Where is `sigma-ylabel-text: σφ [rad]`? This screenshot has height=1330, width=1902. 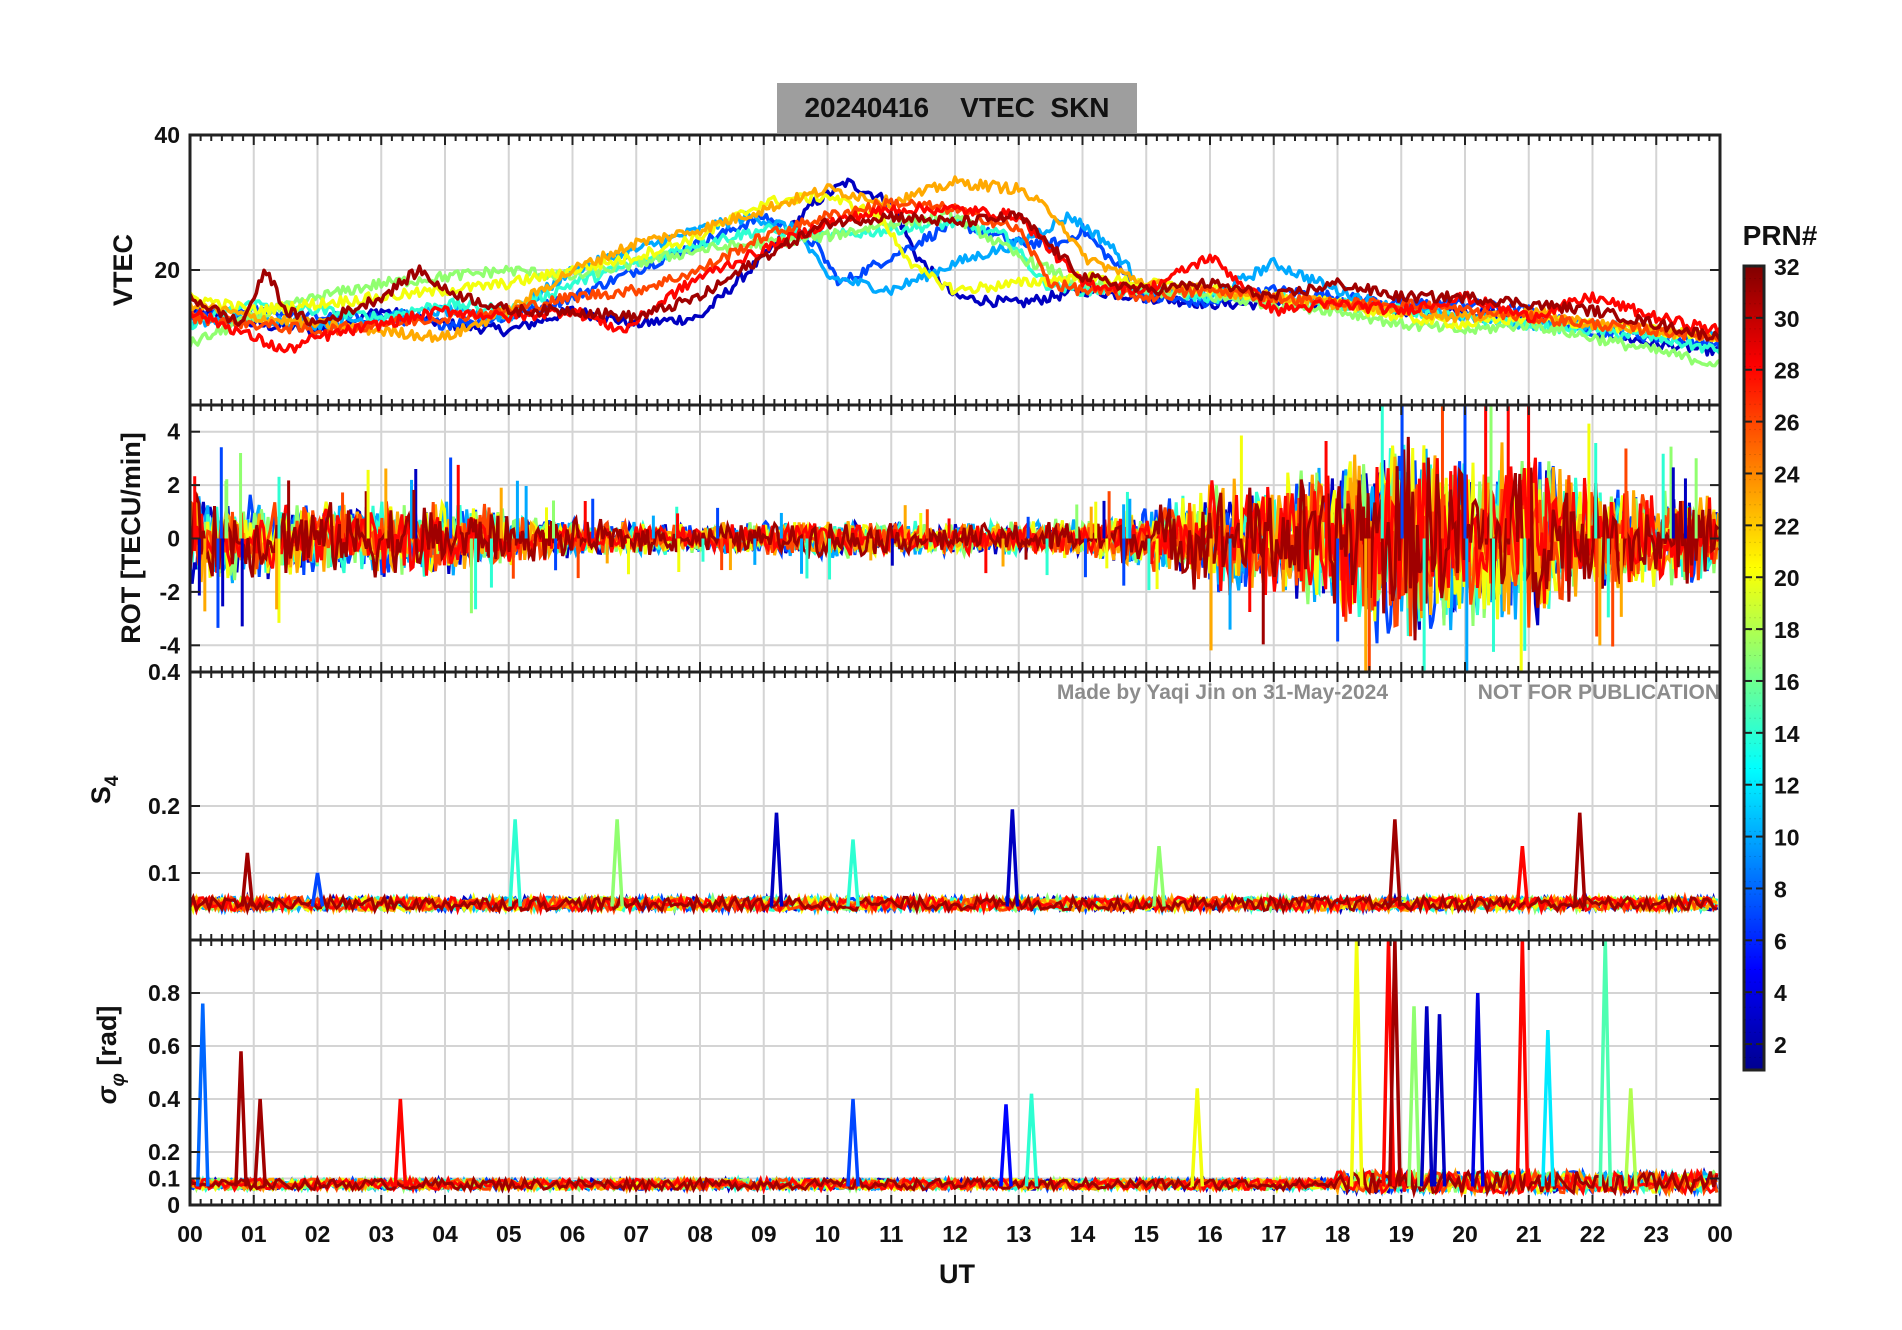
sigma-ylabel-text: σφ [rad] is located at coordinates (110, 1055).